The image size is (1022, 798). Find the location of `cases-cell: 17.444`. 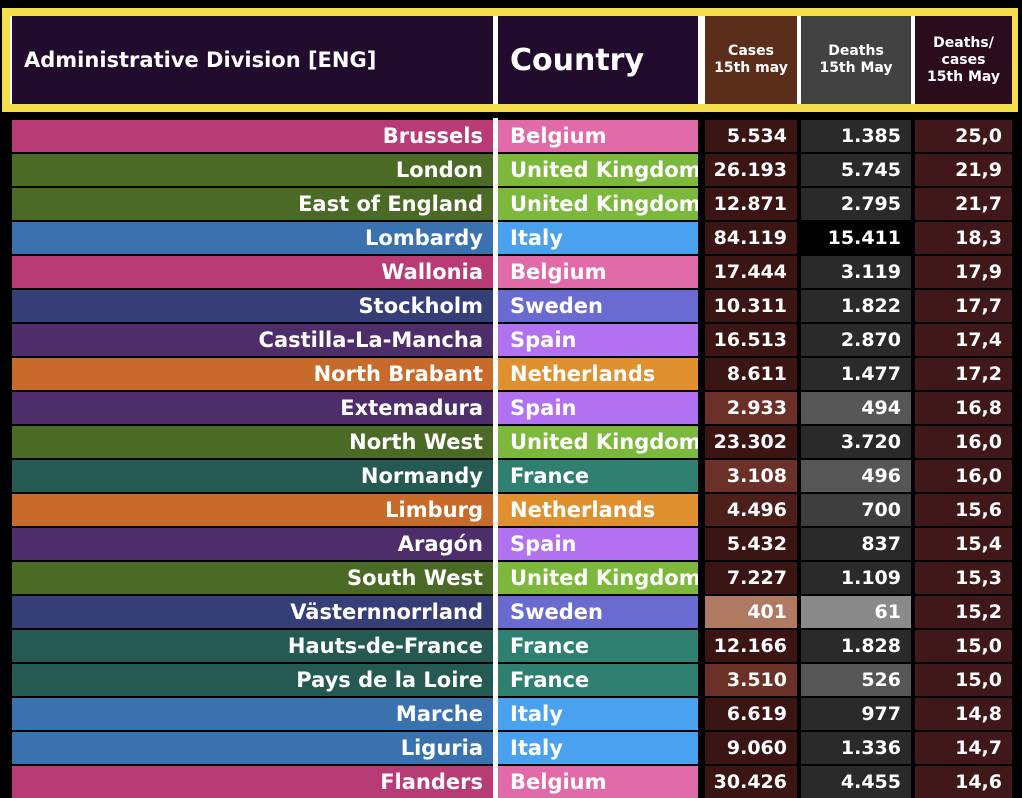

cases-cell: 17.444 is located at coordinates (751, 272).